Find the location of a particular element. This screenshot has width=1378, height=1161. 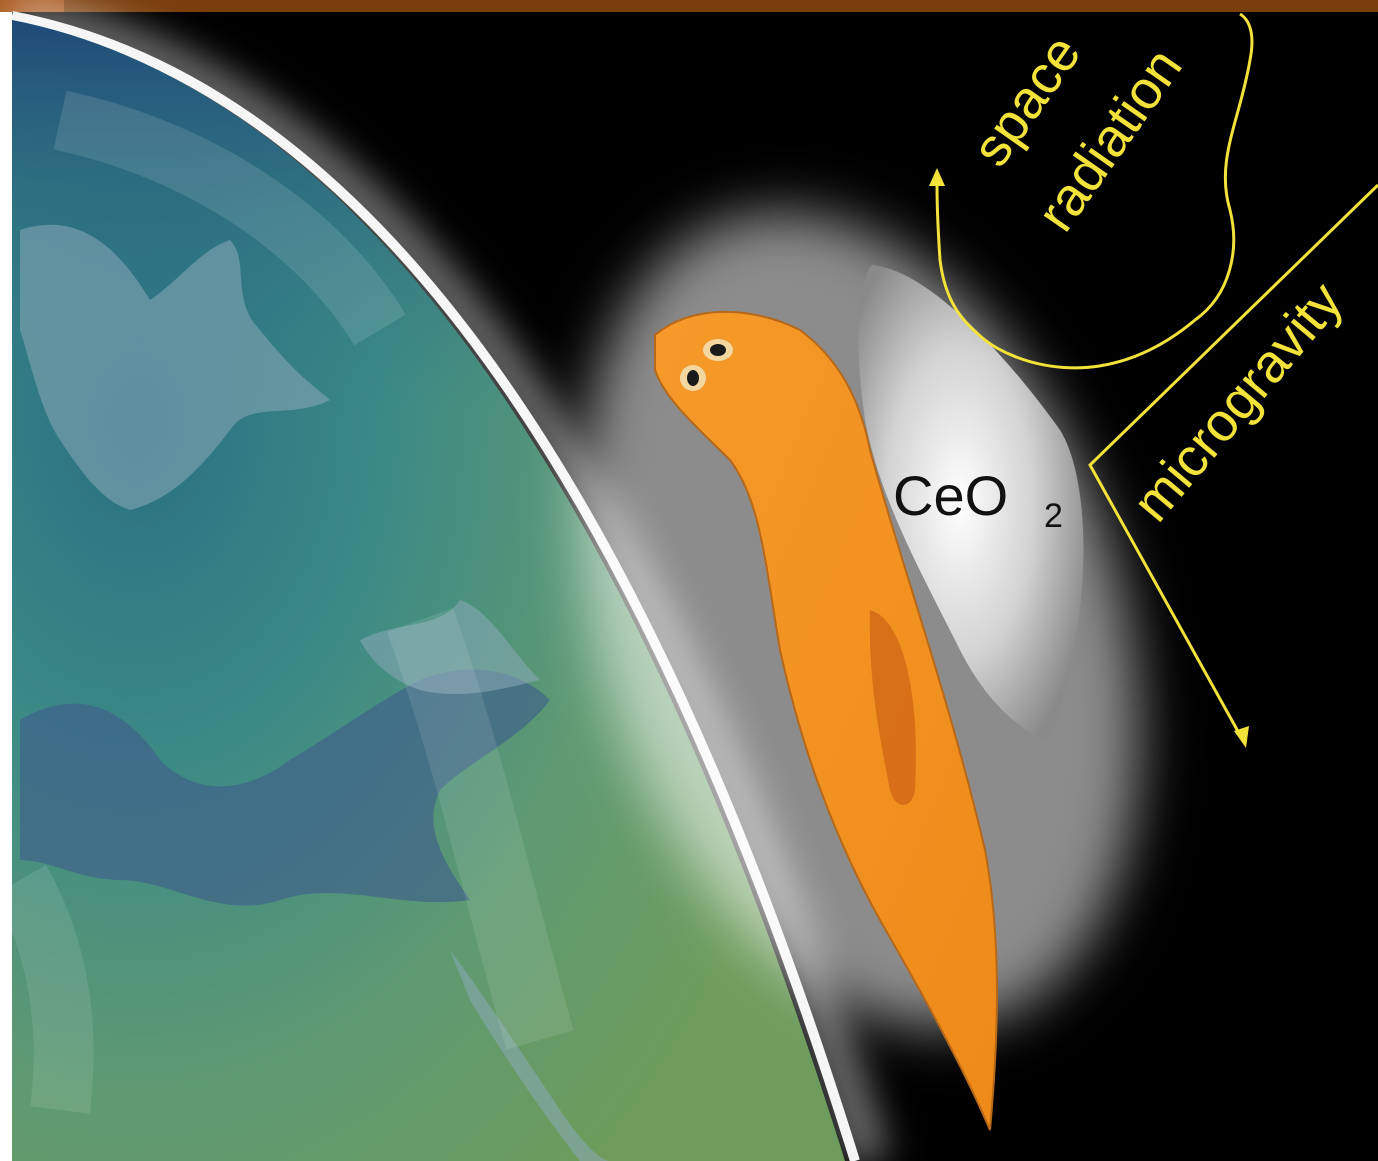

ceo2-main-text: CeO is located at coordinates (950, 495).